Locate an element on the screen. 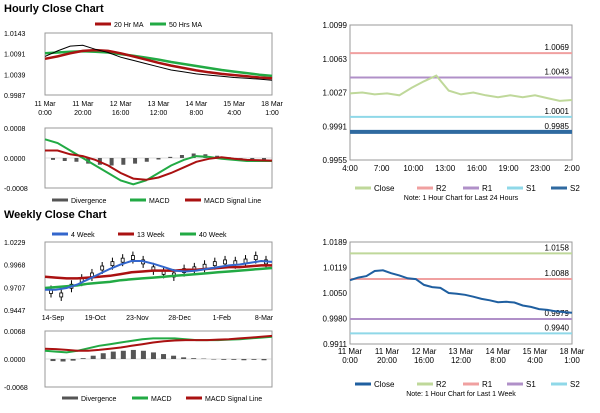  level-label-r2: 1.0069 is located at coordinates (557, 47).